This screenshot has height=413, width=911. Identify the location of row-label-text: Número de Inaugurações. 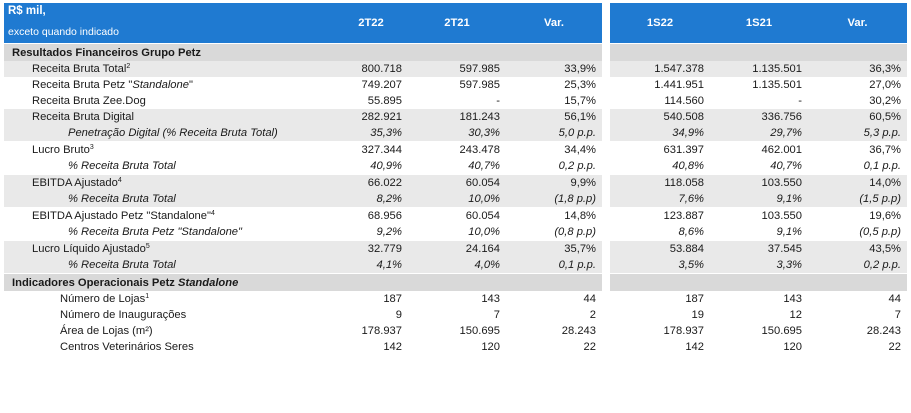
(123, 315).